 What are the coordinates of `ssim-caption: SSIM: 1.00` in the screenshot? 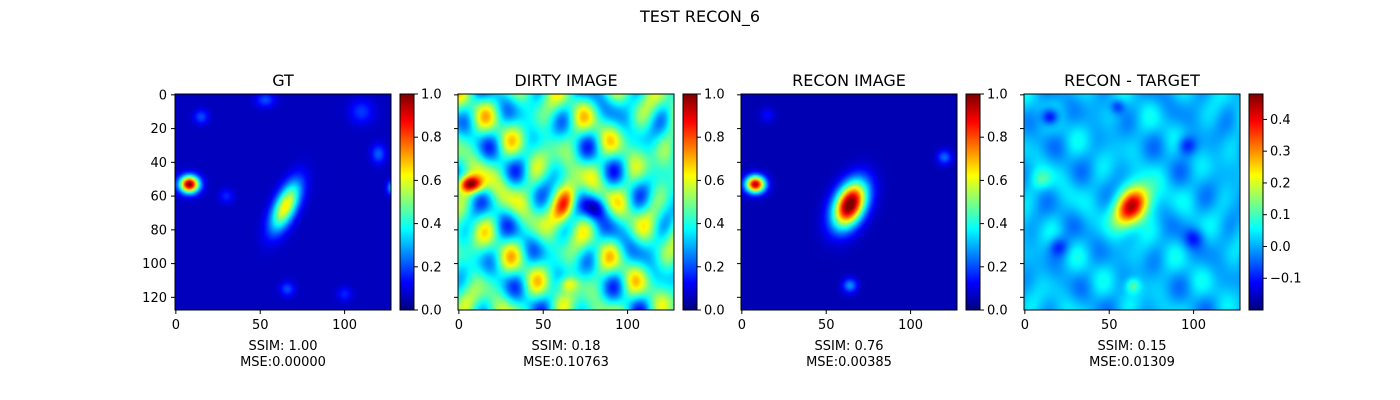 It's located at (282, 346).